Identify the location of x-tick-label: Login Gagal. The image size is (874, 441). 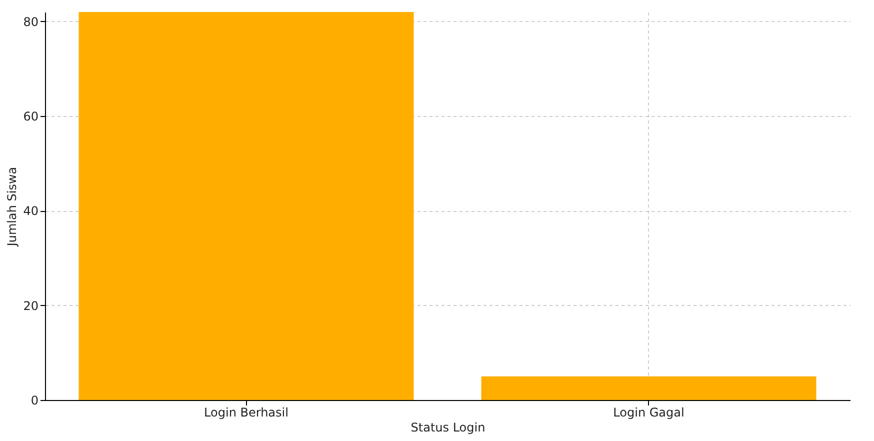
(648, 413).